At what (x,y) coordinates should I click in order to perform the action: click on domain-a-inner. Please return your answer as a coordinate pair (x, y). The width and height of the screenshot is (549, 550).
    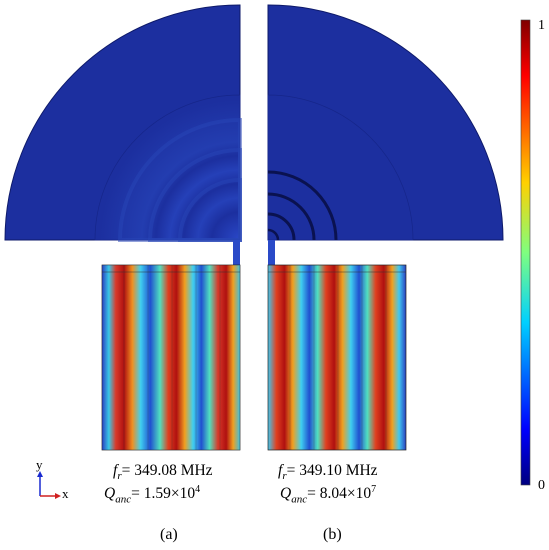
    Looking at the image, I should click on (167, 167).